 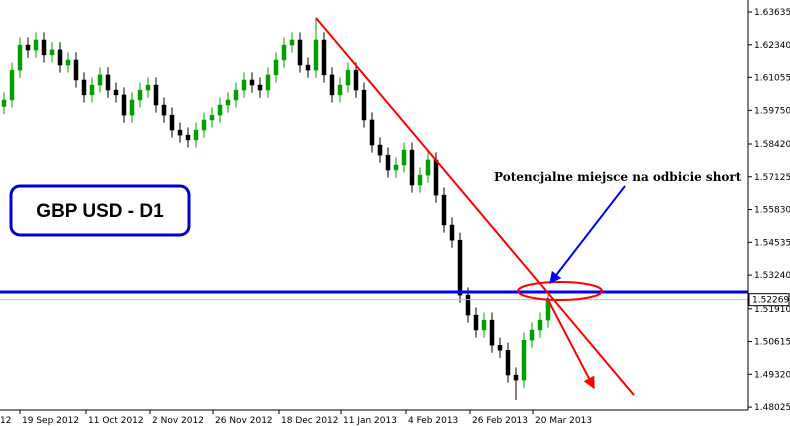 I want to click on y-tick-label: 1.59750, so click(x=772, y=111).